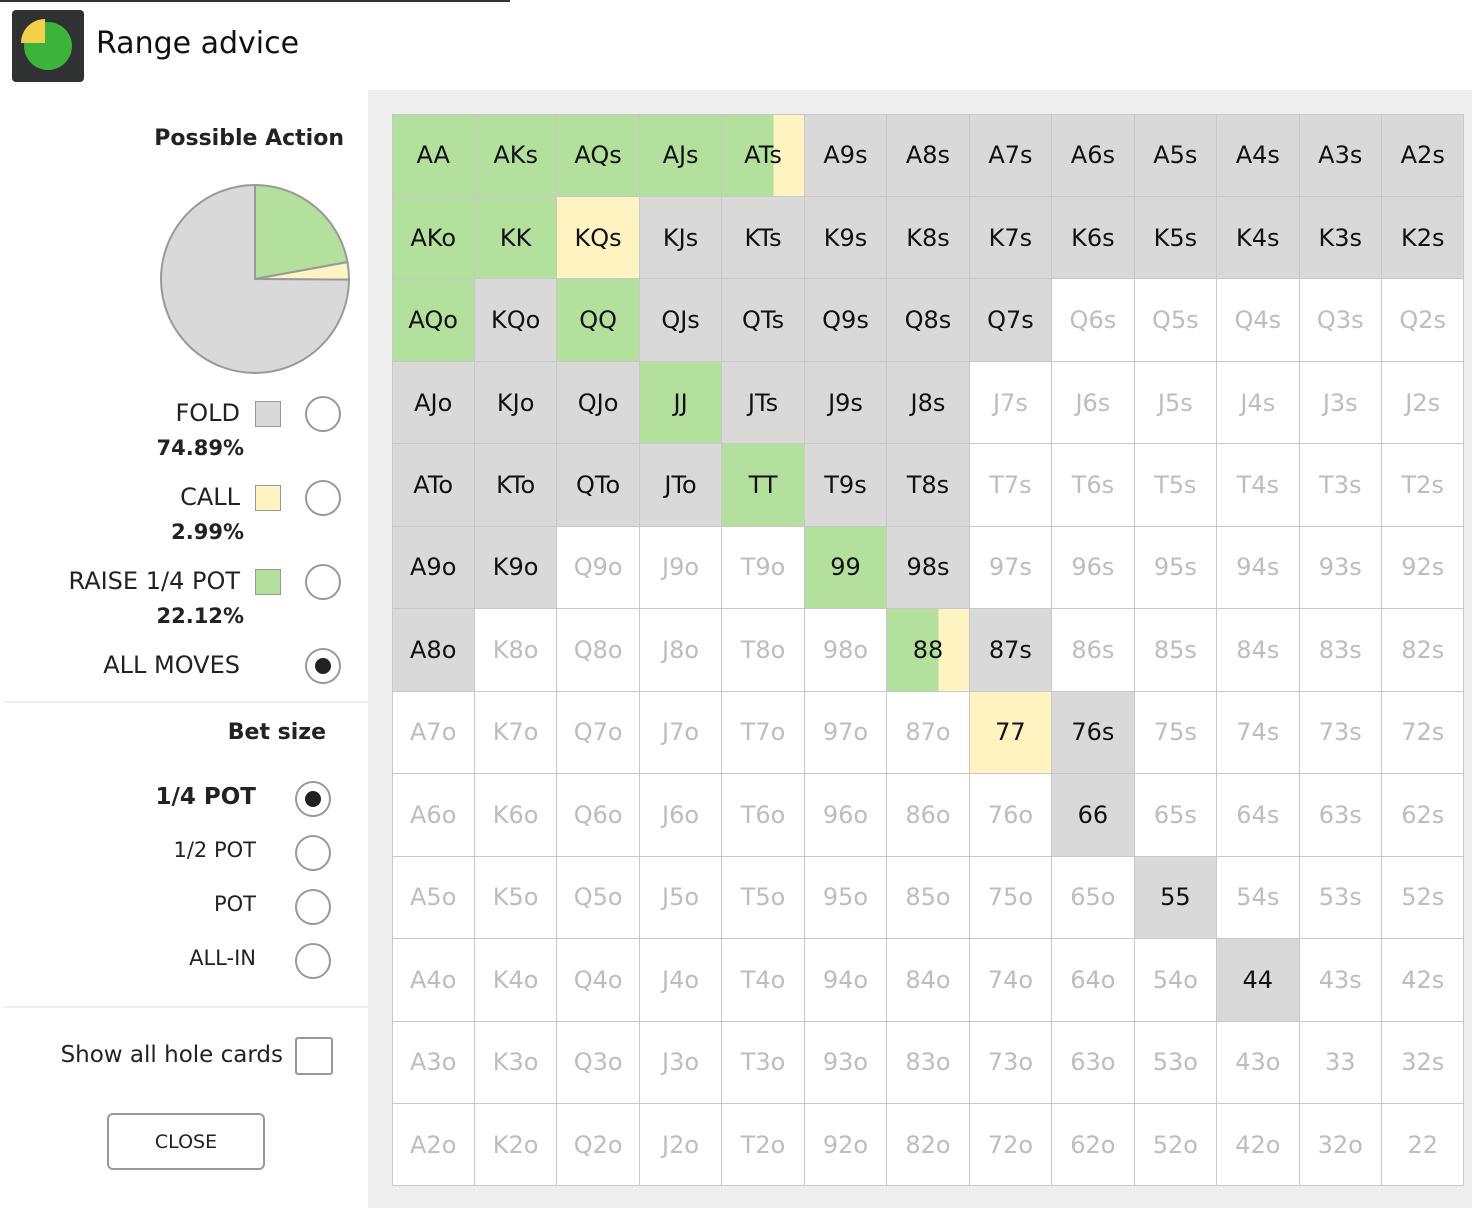 The width and height of the screenshot is (1472, 1208). I want to click on hand-cell: 97o, so click(845, 732).